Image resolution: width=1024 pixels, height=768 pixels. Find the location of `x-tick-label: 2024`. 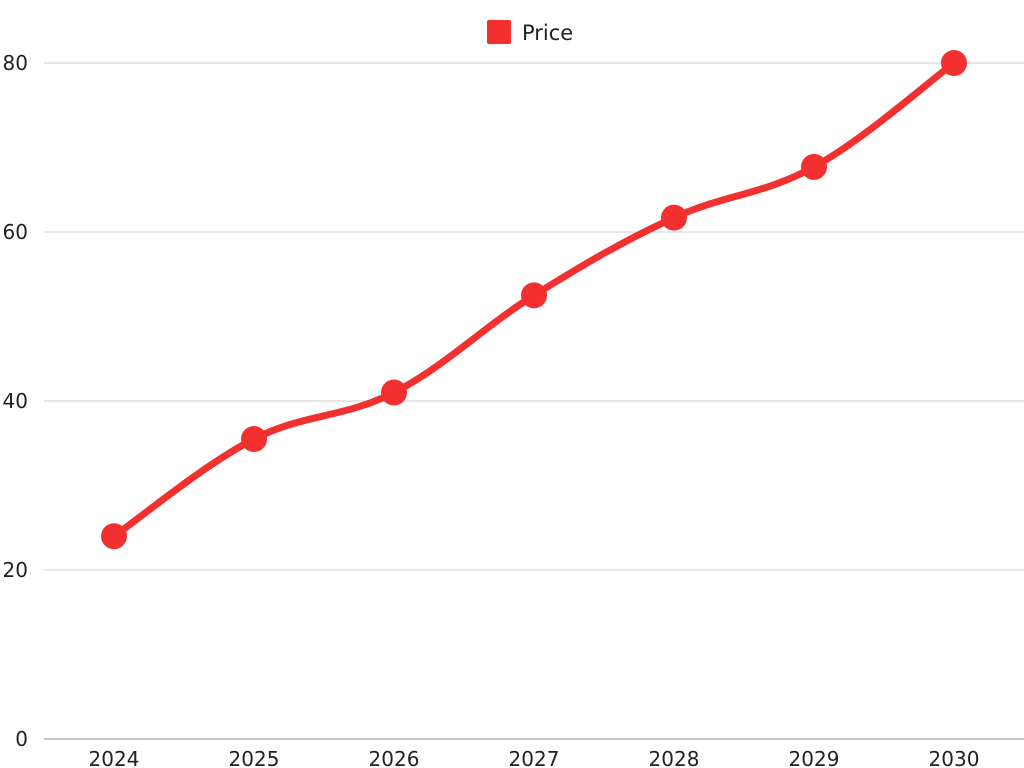

x-tick-label: 2024 is located at coordinates (114, 757).